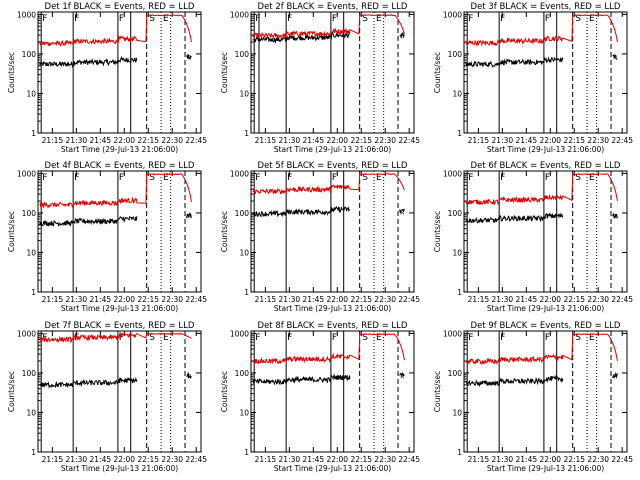 This screenshot has height=480, width=640. What do you see at coordinates (385, 299) in the screenshot?
I see `panel-5-xtick-label: 22:30` at bounding box center [385, 299].